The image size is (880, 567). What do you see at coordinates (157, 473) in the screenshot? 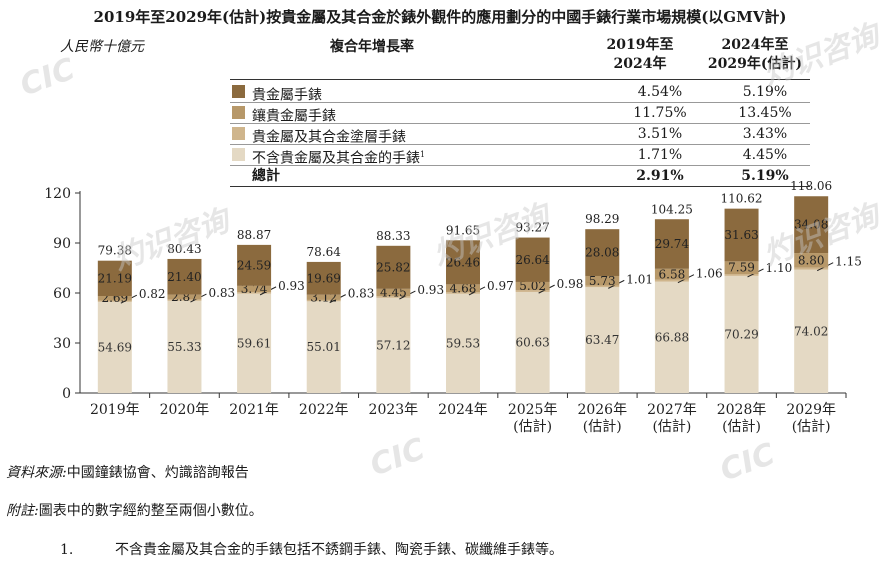
I see `source-text: 中國鐘錶協會、灼識諮詢報告` at bounding box center [157, 473].